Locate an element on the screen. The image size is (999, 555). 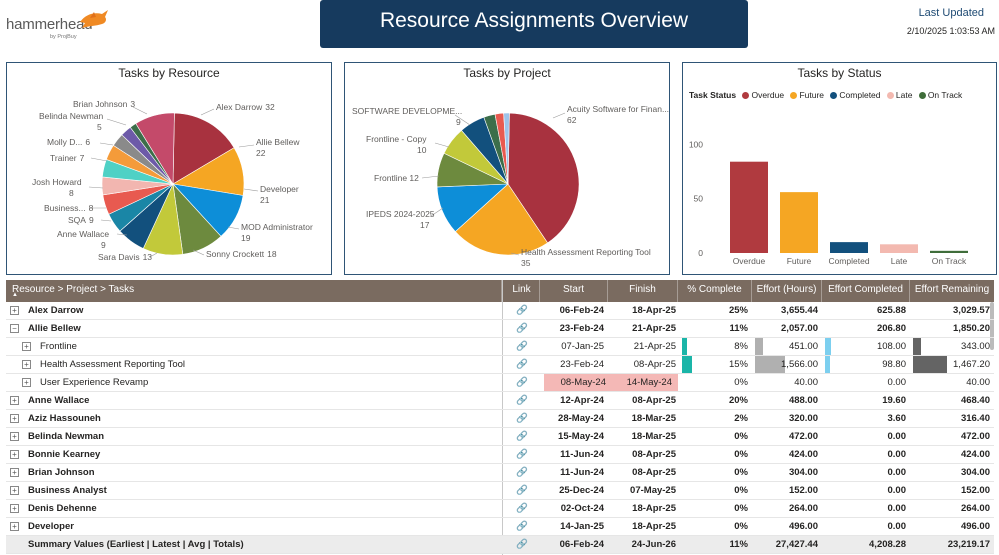
x-tick-label: Overdue is located at coordinates (749, 261).